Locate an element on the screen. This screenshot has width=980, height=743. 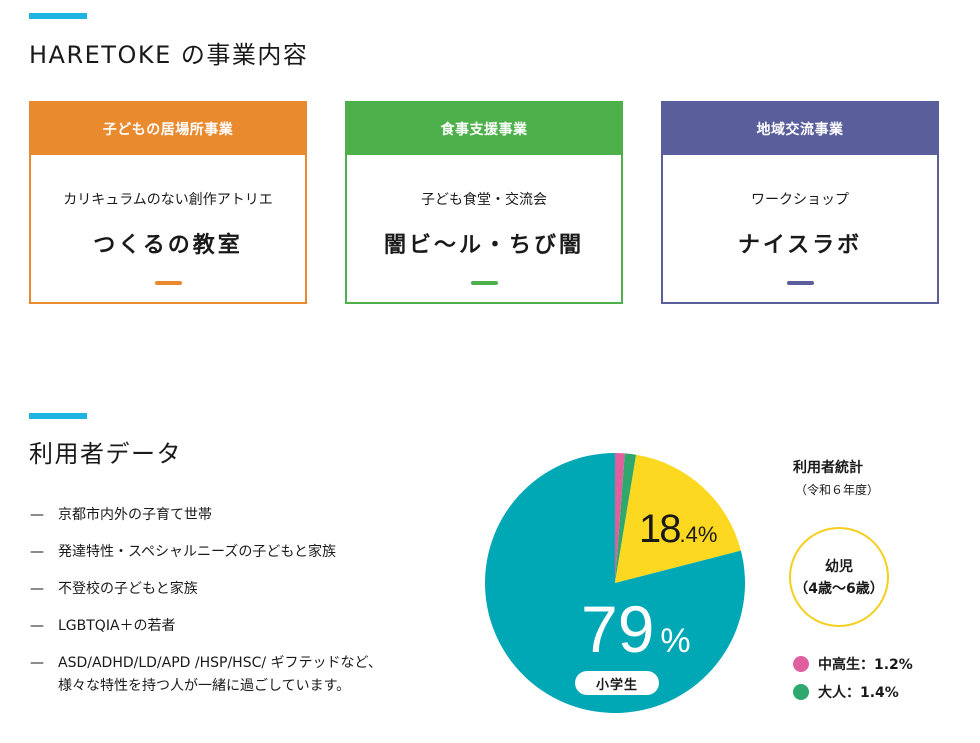
pie-label-elementary: 79% is located at coordinates (636, 629).